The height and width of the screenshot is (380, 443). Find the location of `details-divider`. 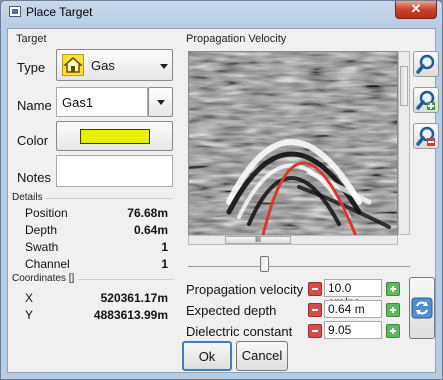

details-divider is located at coordinates (109, 198).